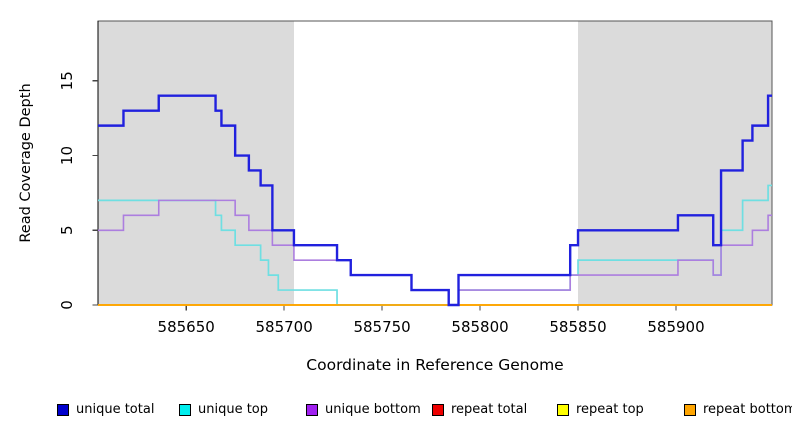  What do you see at coordinates (381, 327) in the screenshot?
I see `x-tick-label: 585750` at bounding box center [381, 327].